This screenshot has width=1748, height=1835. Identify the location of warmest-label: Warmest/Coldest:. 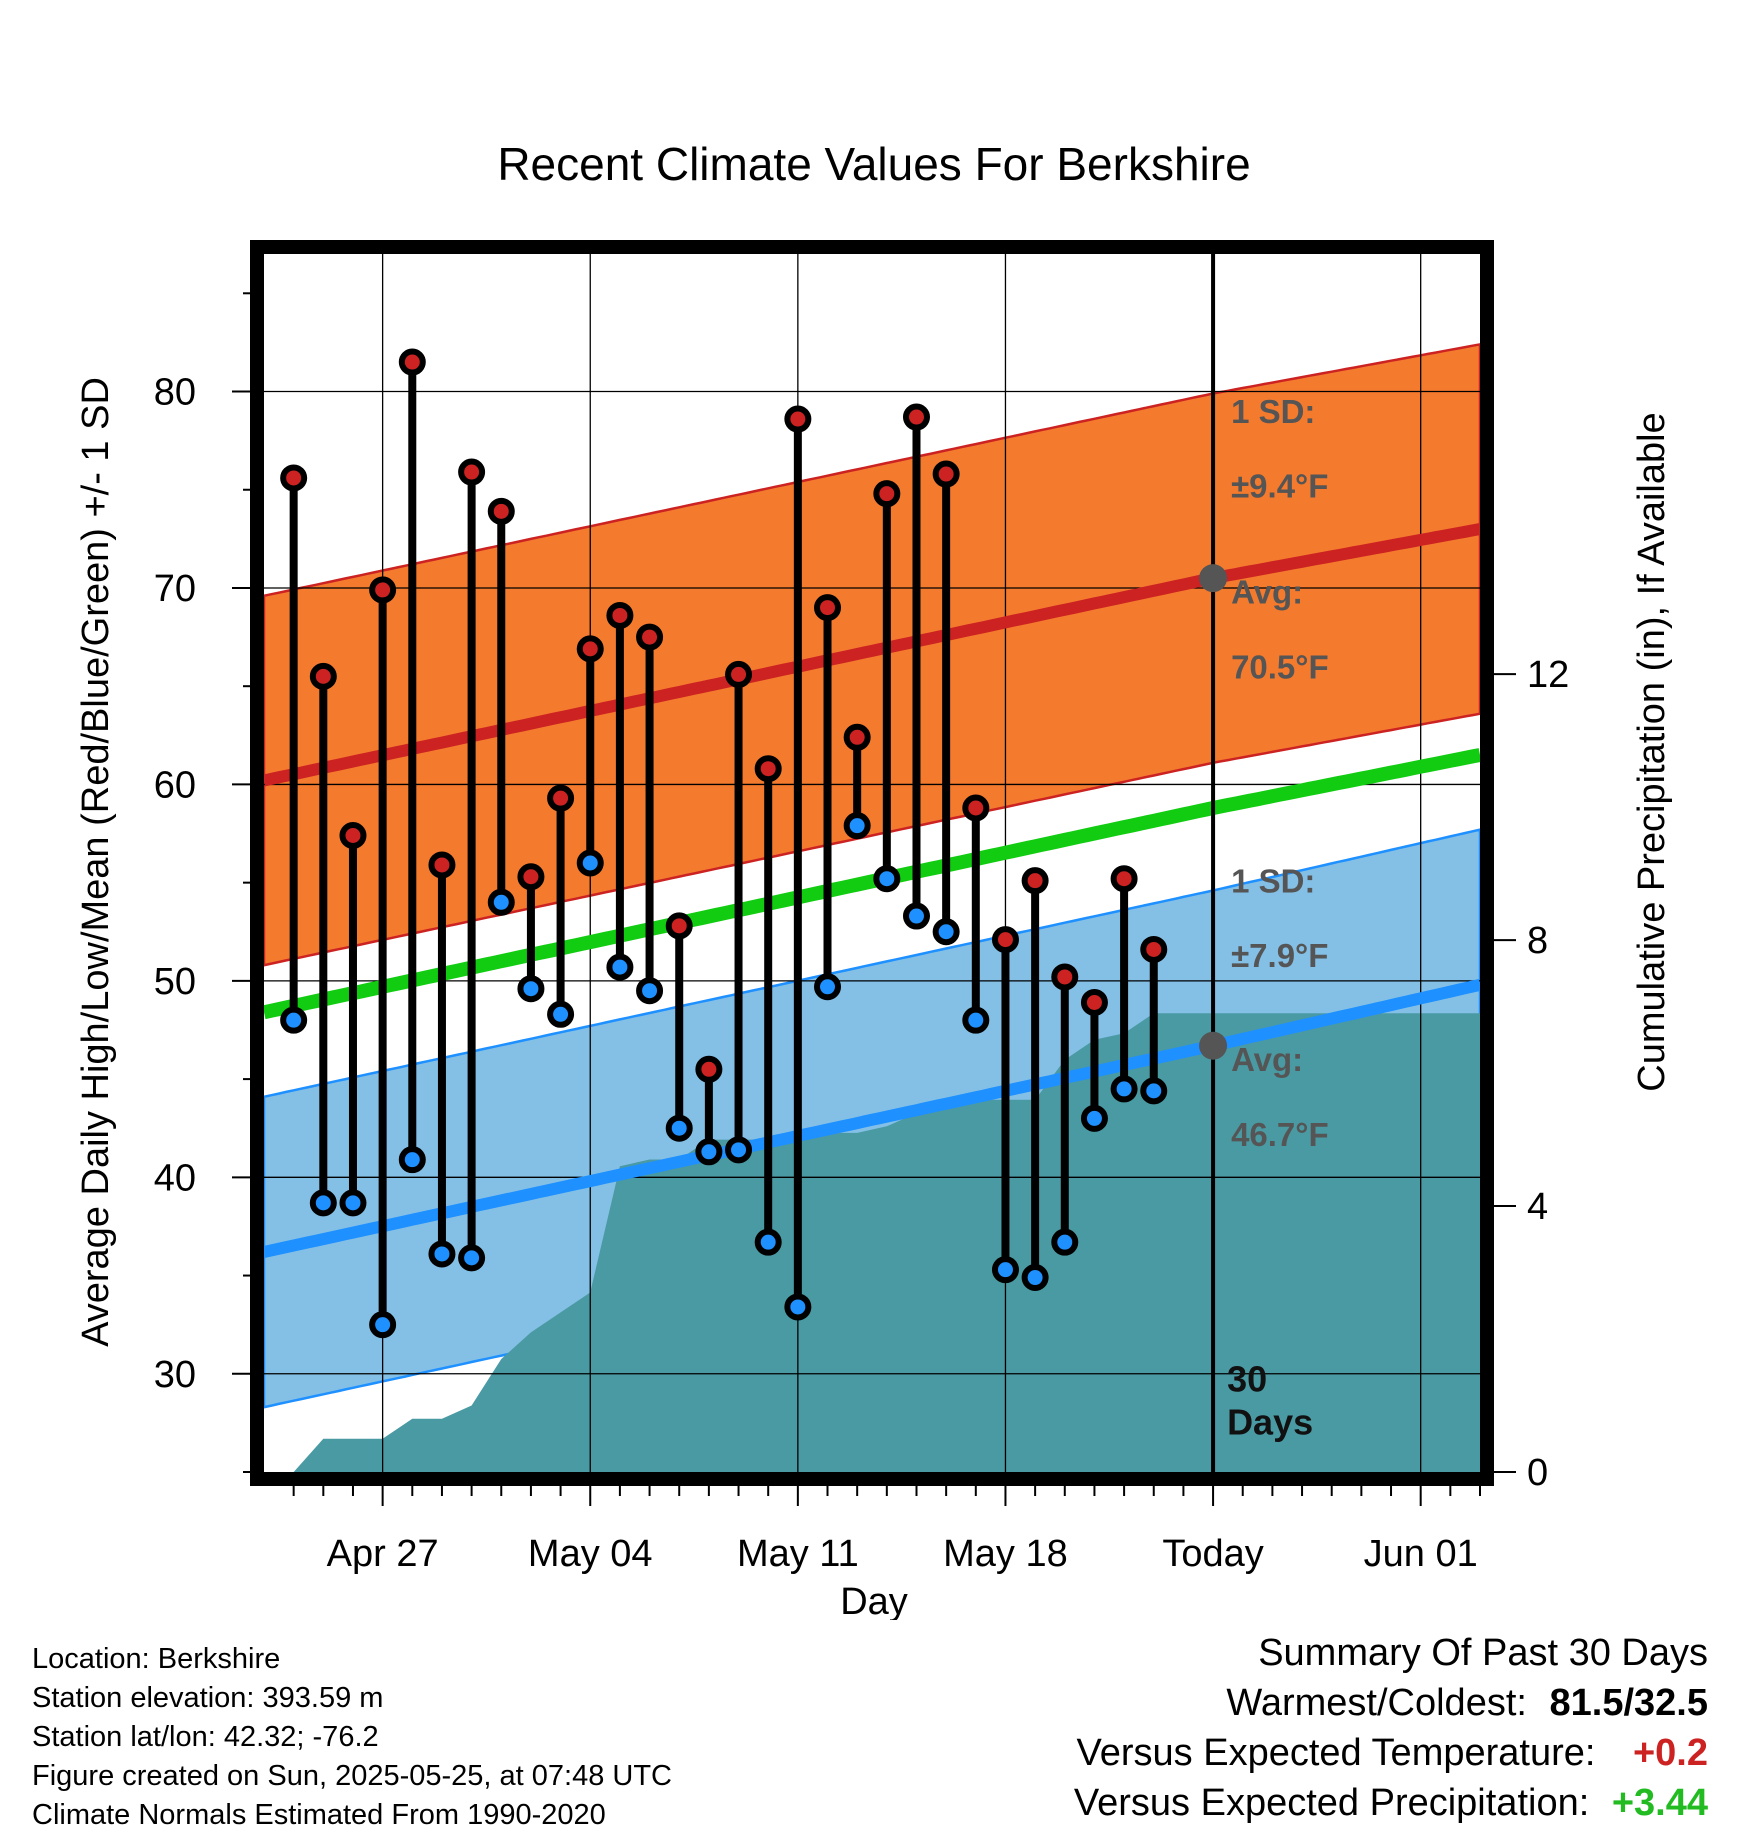
(1376, 1703).